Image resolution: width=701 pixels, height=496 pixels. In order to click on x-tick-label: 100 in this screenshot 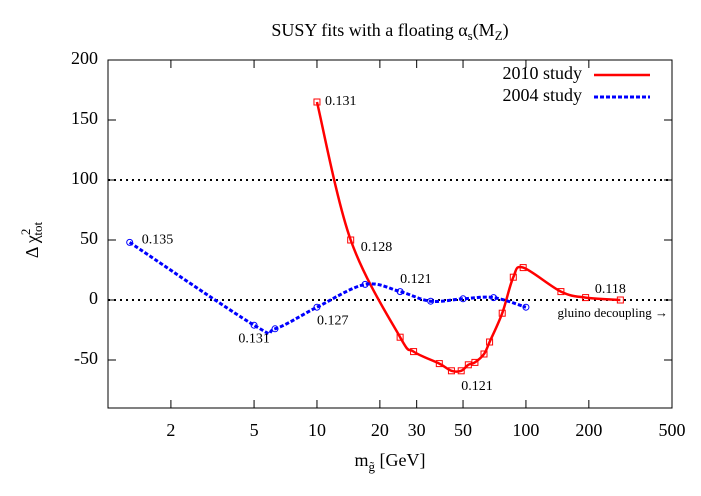, I will do `click(525, 430)`.